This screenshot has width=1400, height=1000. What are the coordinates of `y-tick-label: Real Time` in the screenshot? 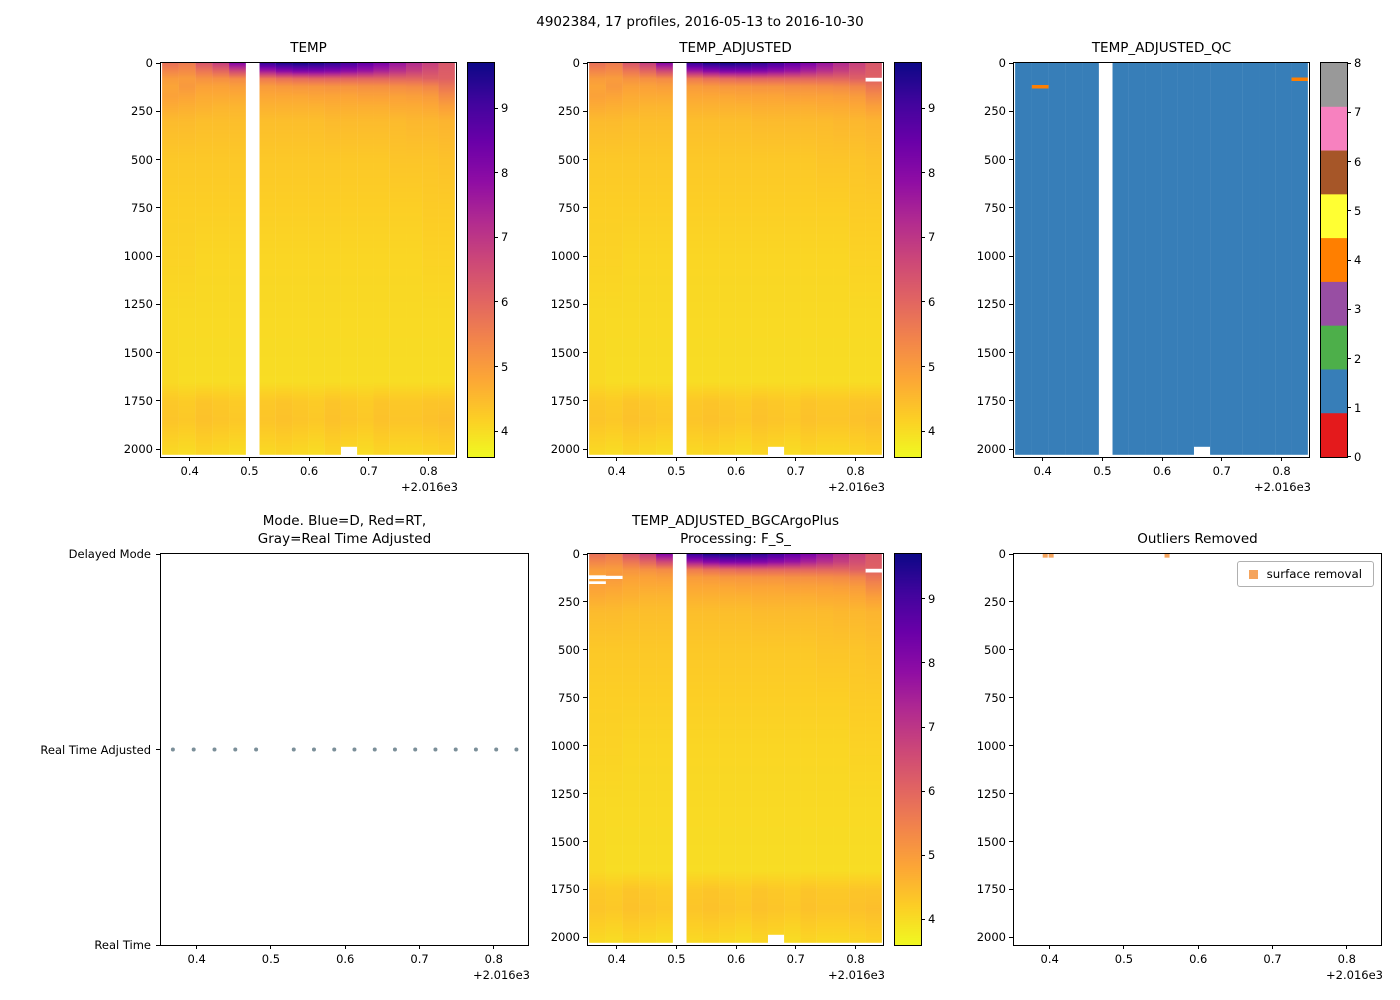 It's located at (122, 945).